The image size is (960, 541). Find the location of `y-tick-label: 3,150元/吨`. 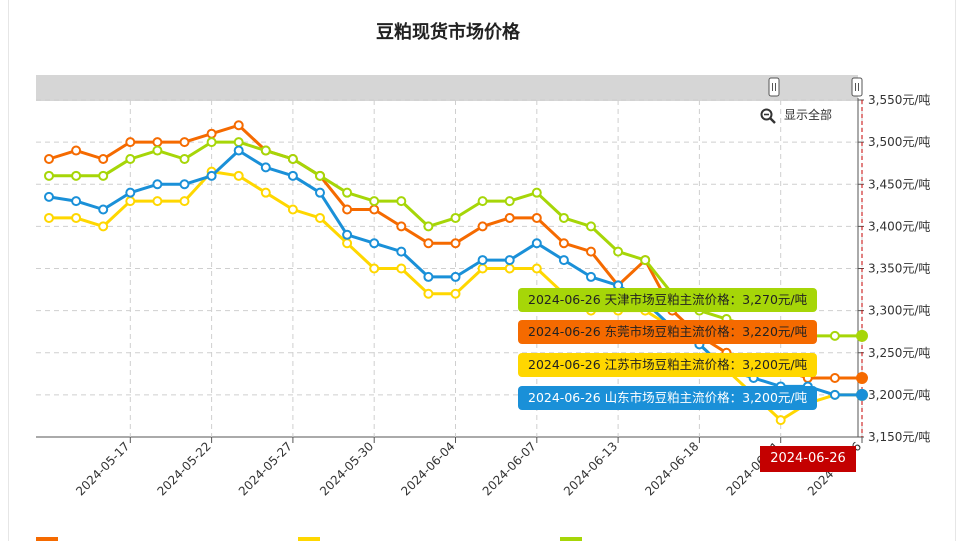

y-tick-label: 3,150元/吨 is located at coordinates (899, 437).